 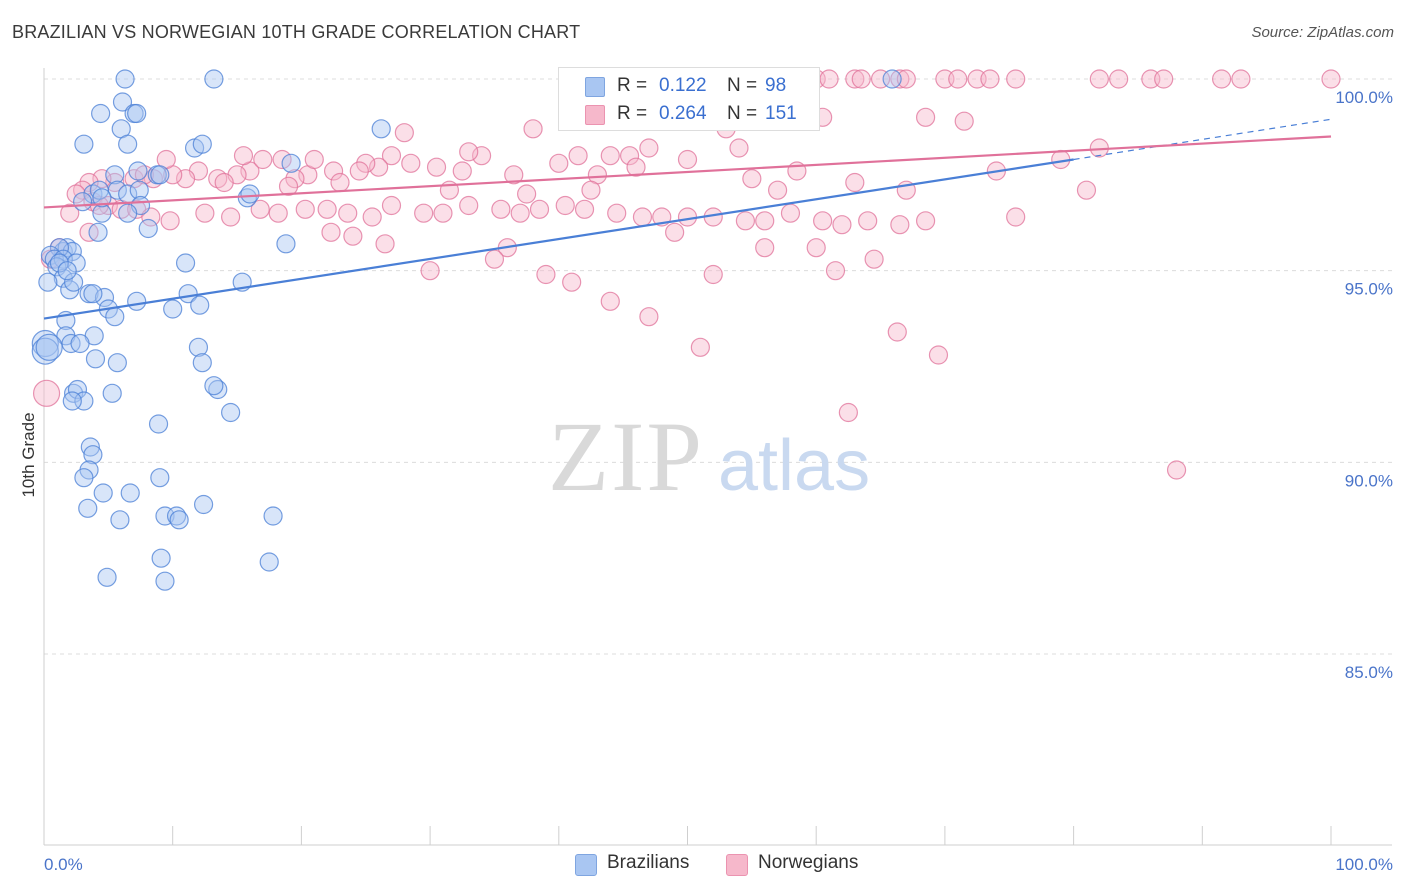 I want to click on watermark: ZIP atlas, so click(x=709, y=456).